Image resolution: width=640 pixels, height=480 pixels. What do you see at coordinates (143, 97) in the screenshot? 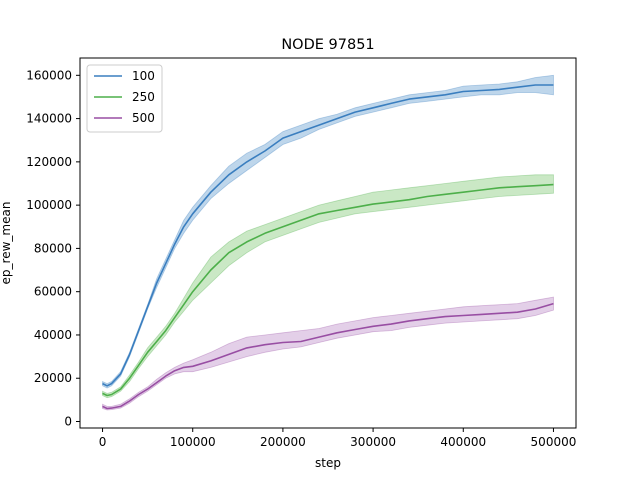
I see `legend-label-250: 250` at bounding box center [143, 97].